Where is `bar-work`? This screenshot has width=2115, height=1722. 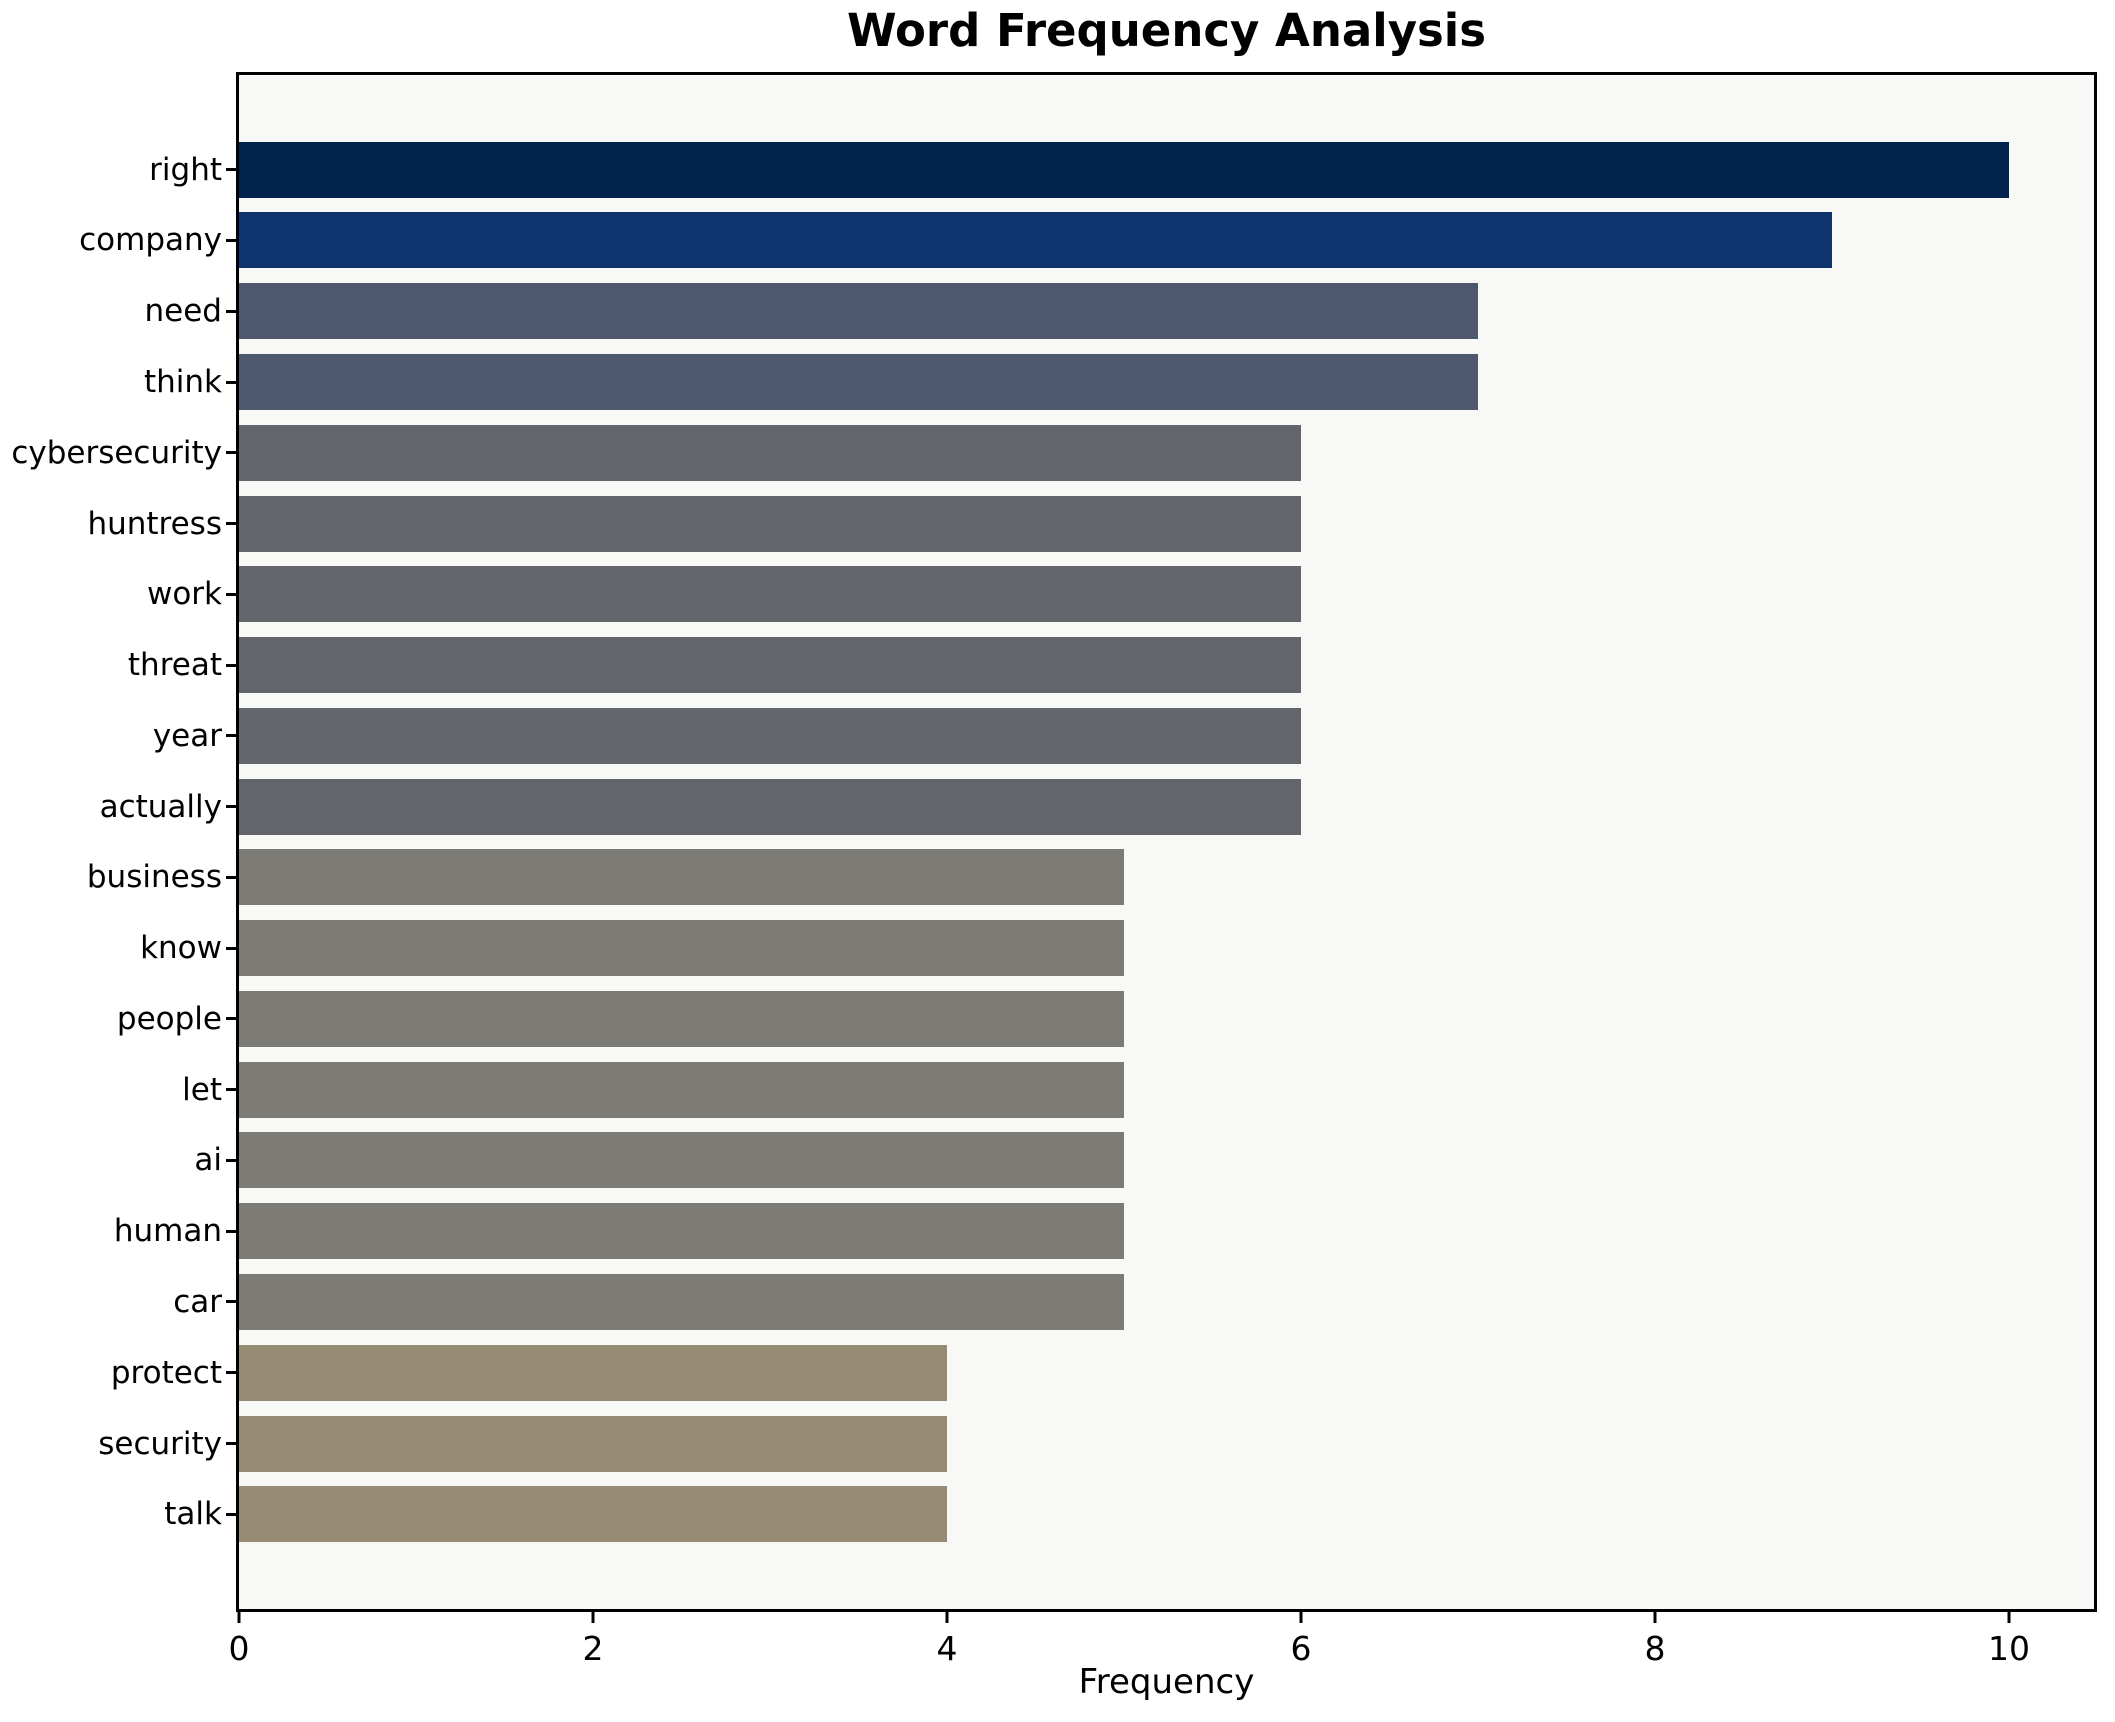
bar-work is located at coordinates (770, 594).